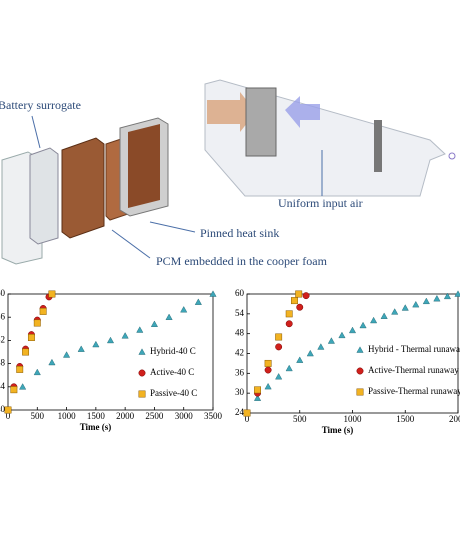 The height and width of the screenshot is (560, 460). What do you see at coordinates (330, 138) in the screenshot?
I see `air-channel-drawing` at bounding box center [330, 138].